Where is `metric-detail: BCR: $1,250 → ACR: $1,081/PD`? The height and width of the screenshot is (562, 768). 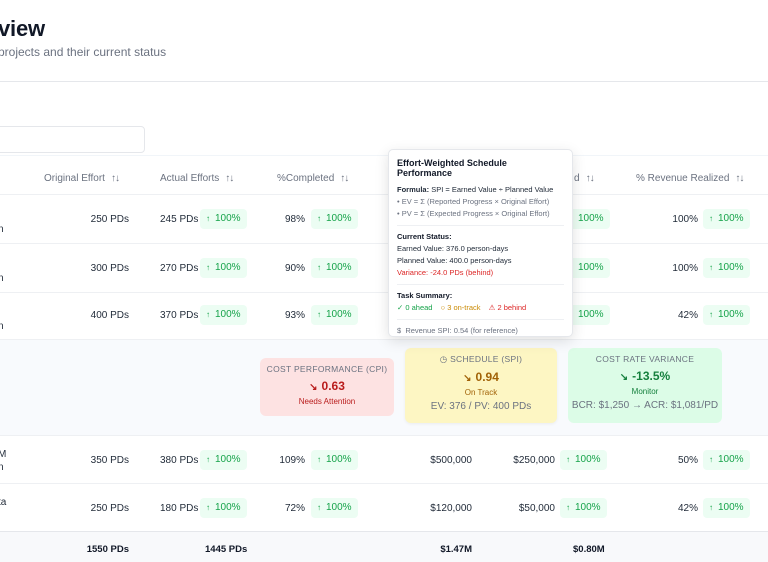
metric-detail: BCR: $1,250 → ACR: $1,081/PD is located at coordinates (645, 405).